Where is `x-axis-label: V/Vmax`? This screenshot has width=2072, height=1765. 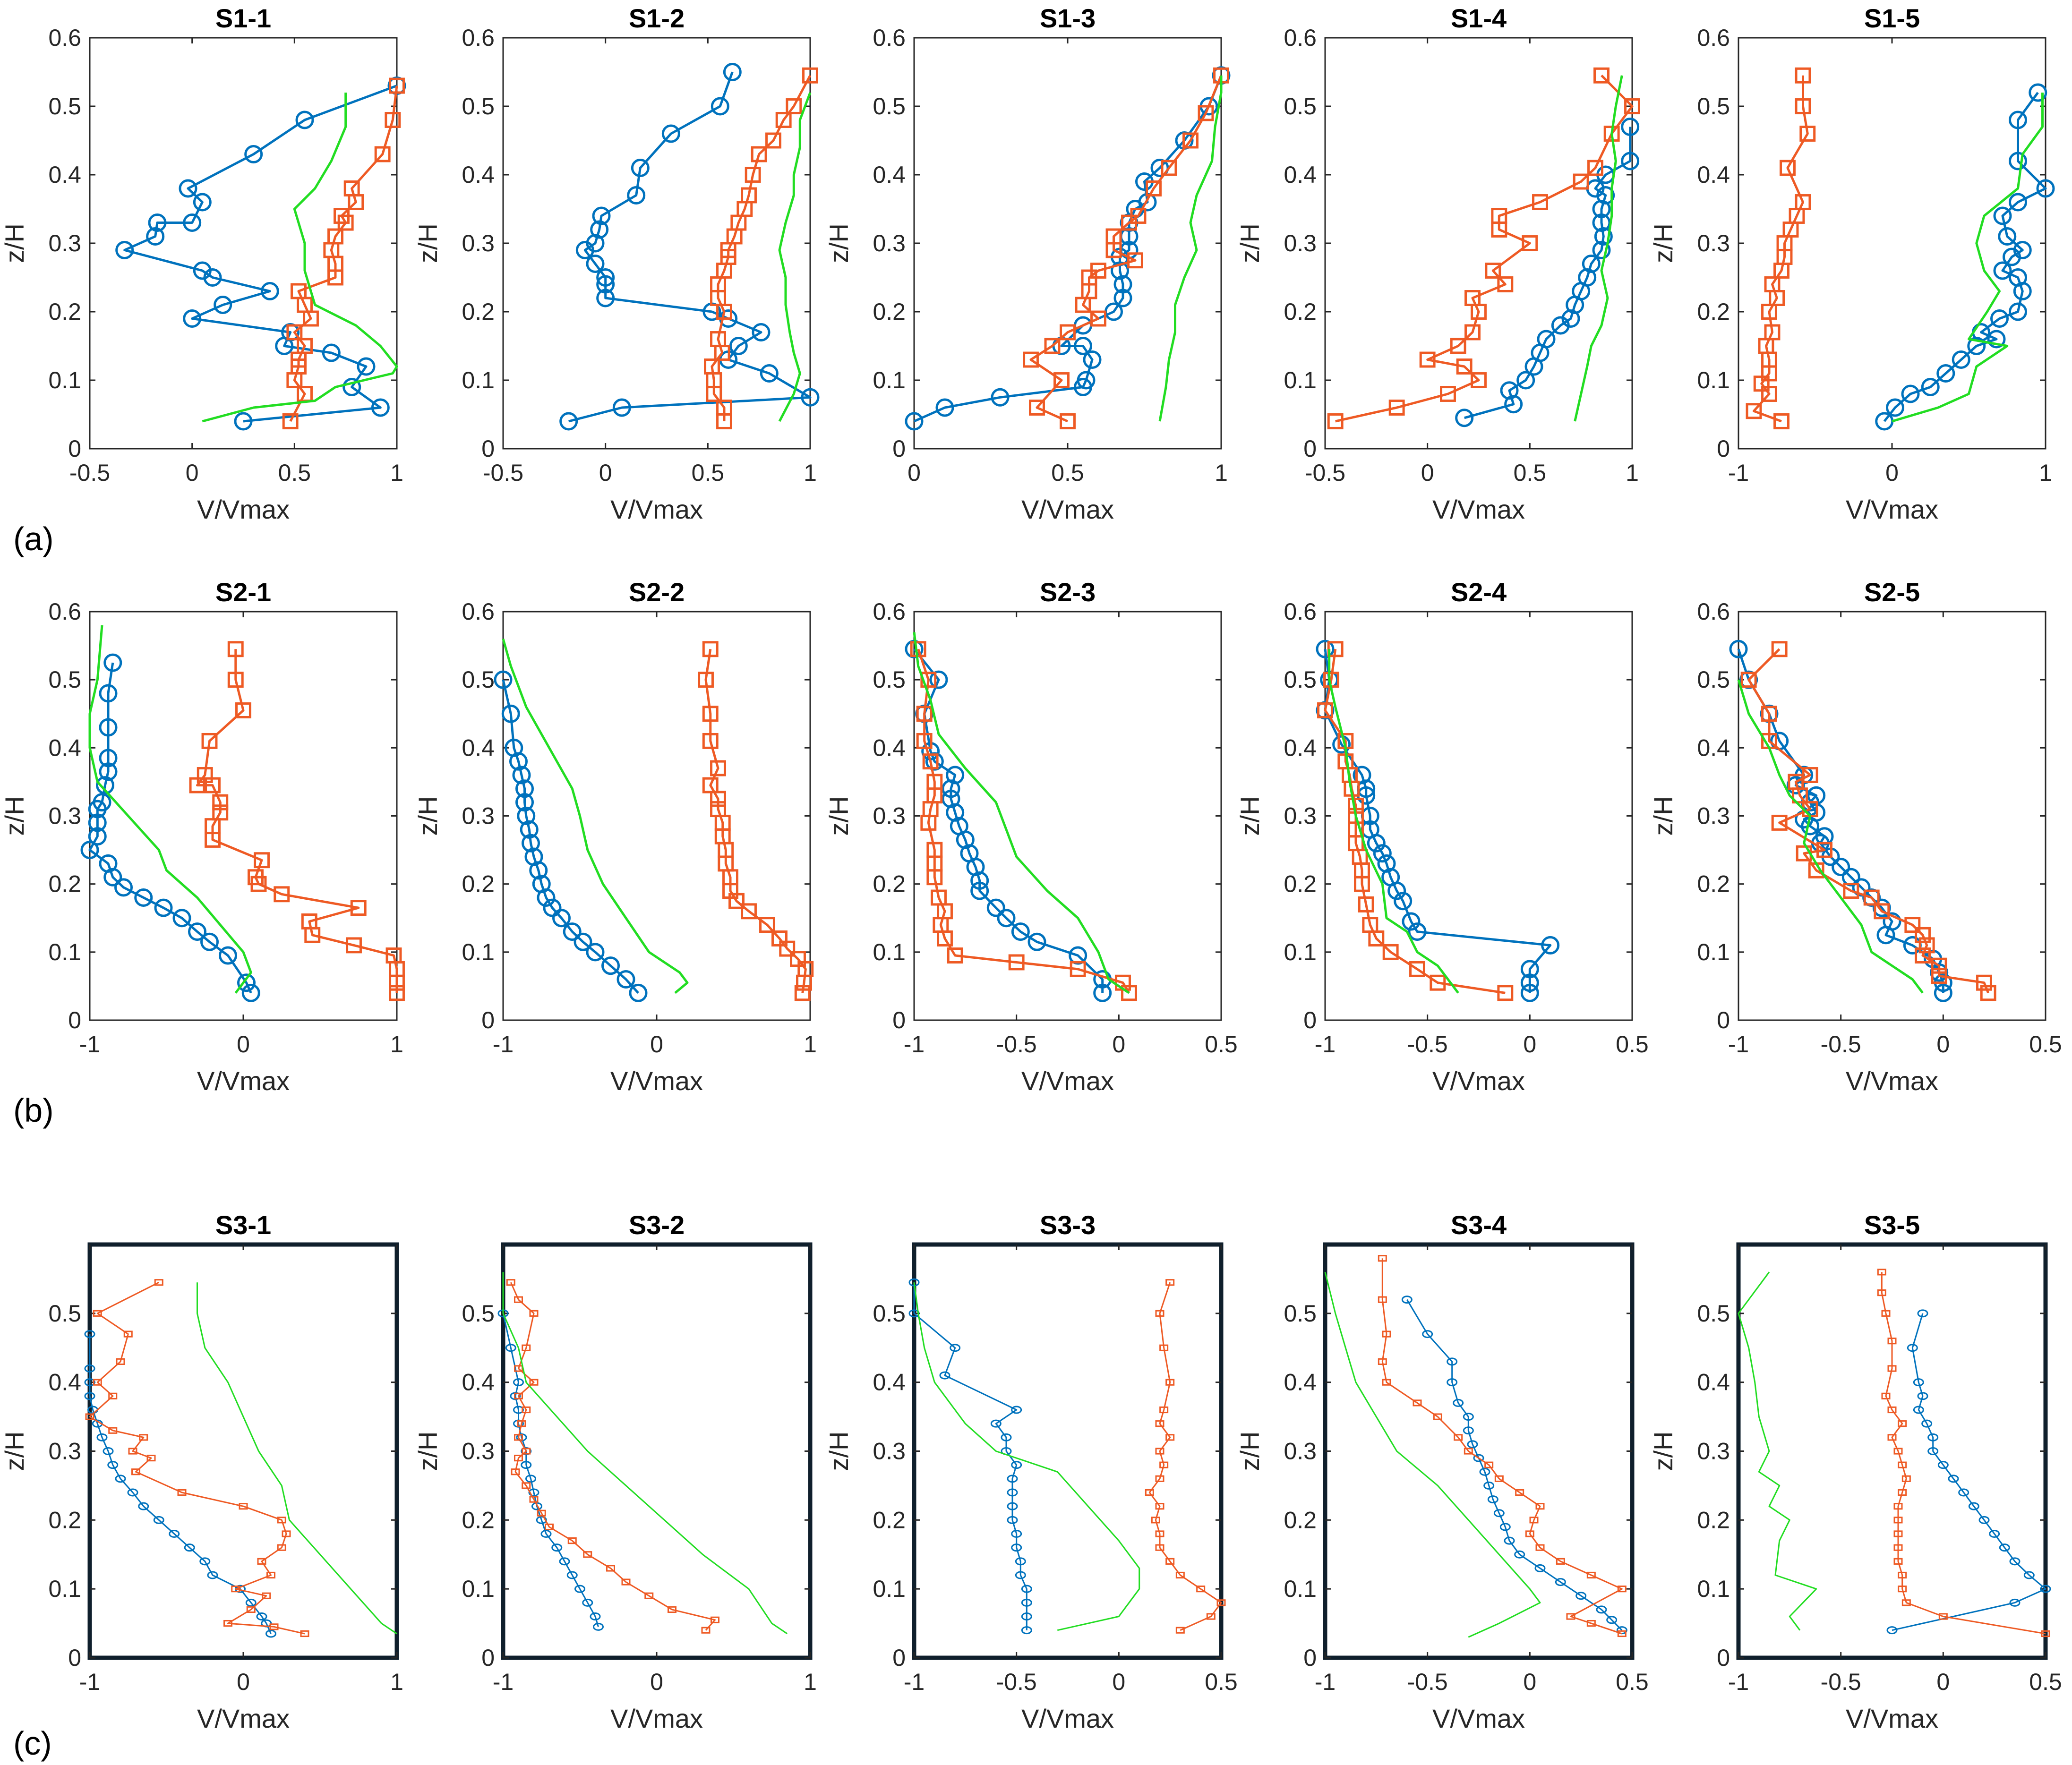 x-axis-label: V/Vmax is located at coordinates (1892, 1718).